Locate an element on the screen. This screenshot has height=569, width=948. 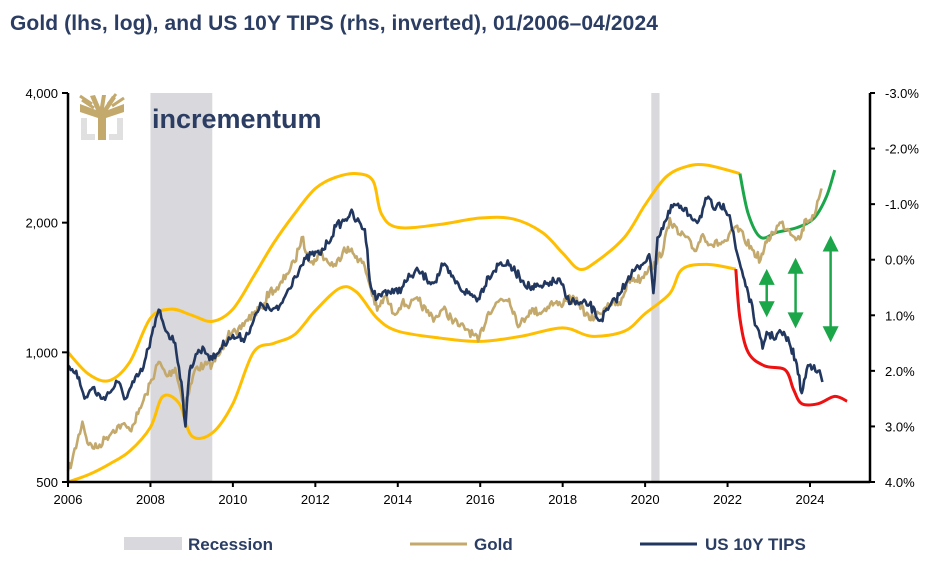
x-tick-label: 2008 is located at coordinates (150, 499).